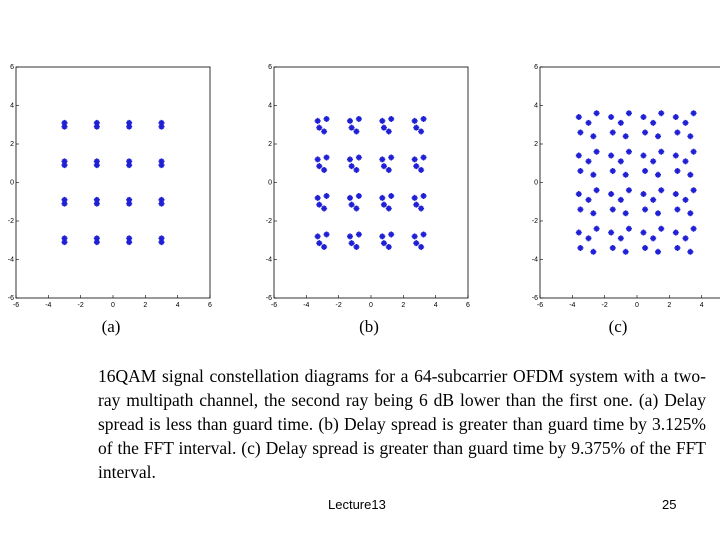 Image resolution: width=720 pixels, height=540 pixels. What do you see at coordinates (111, 326) in the screenshot?
I see `subplot-label: (a)` at bounding box center [111, 326].